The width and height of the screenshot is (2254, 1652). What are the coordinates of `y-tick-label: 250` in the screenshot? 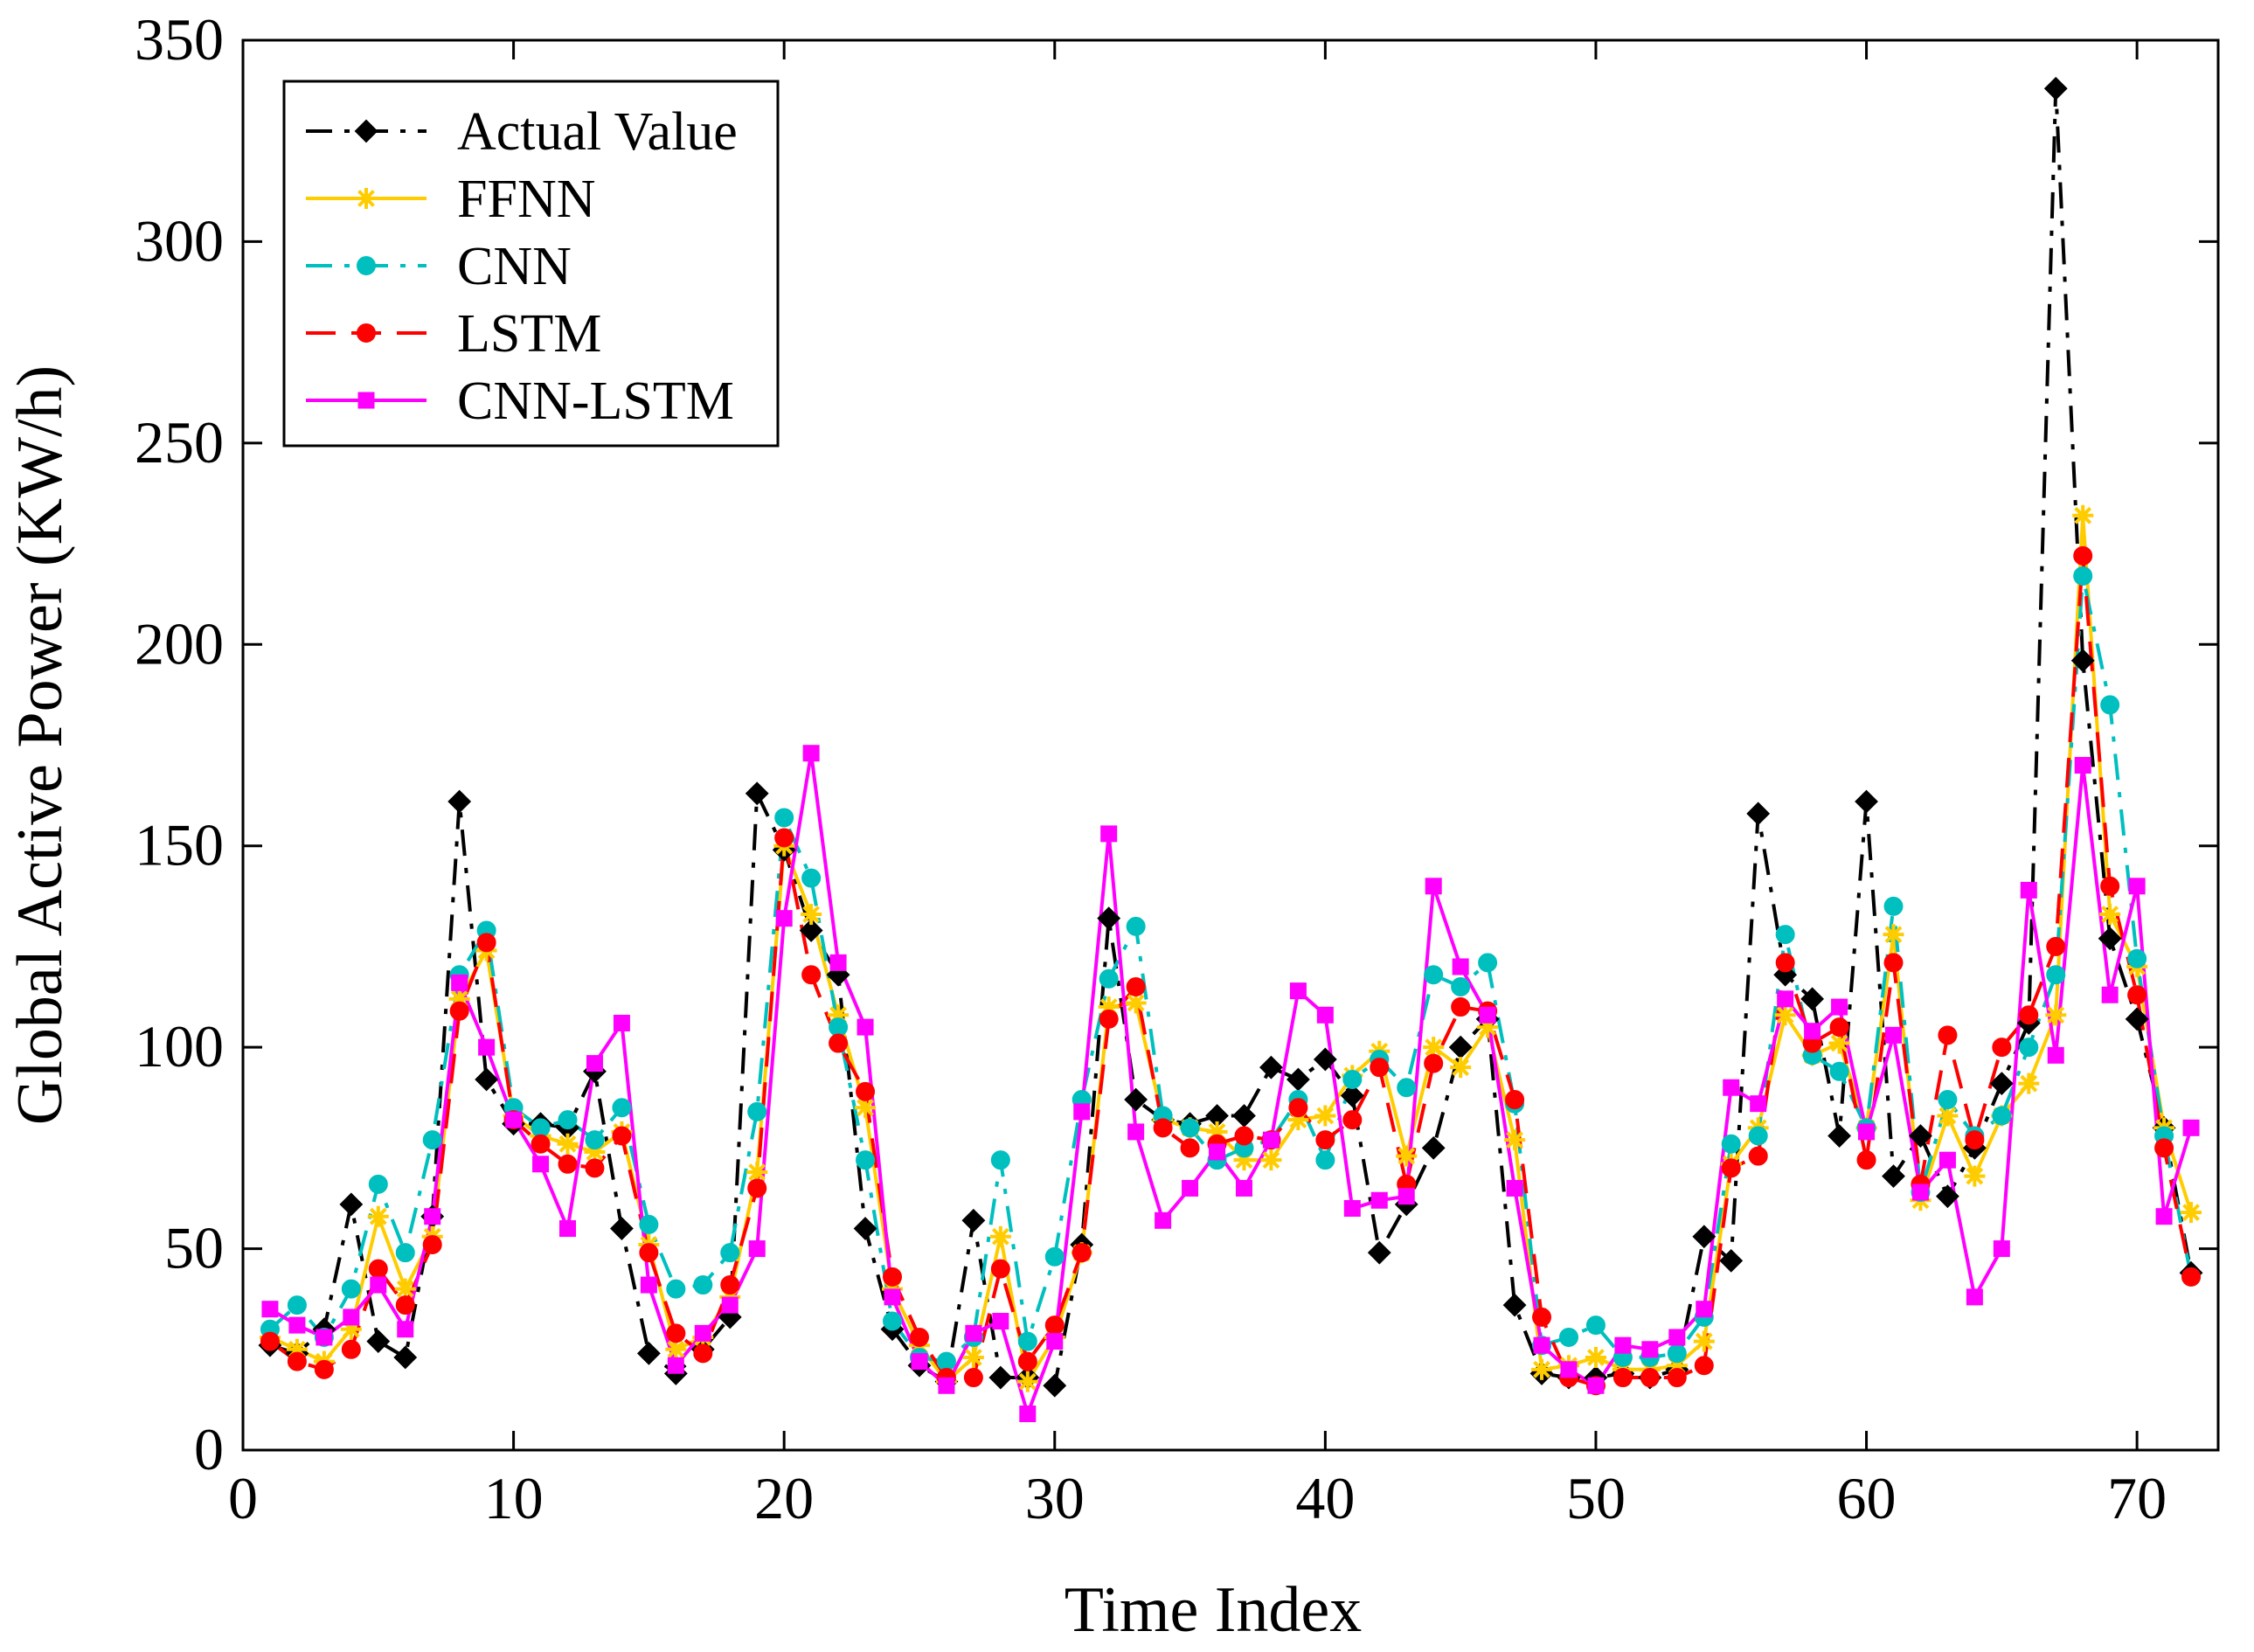 It's located at (179, 442).